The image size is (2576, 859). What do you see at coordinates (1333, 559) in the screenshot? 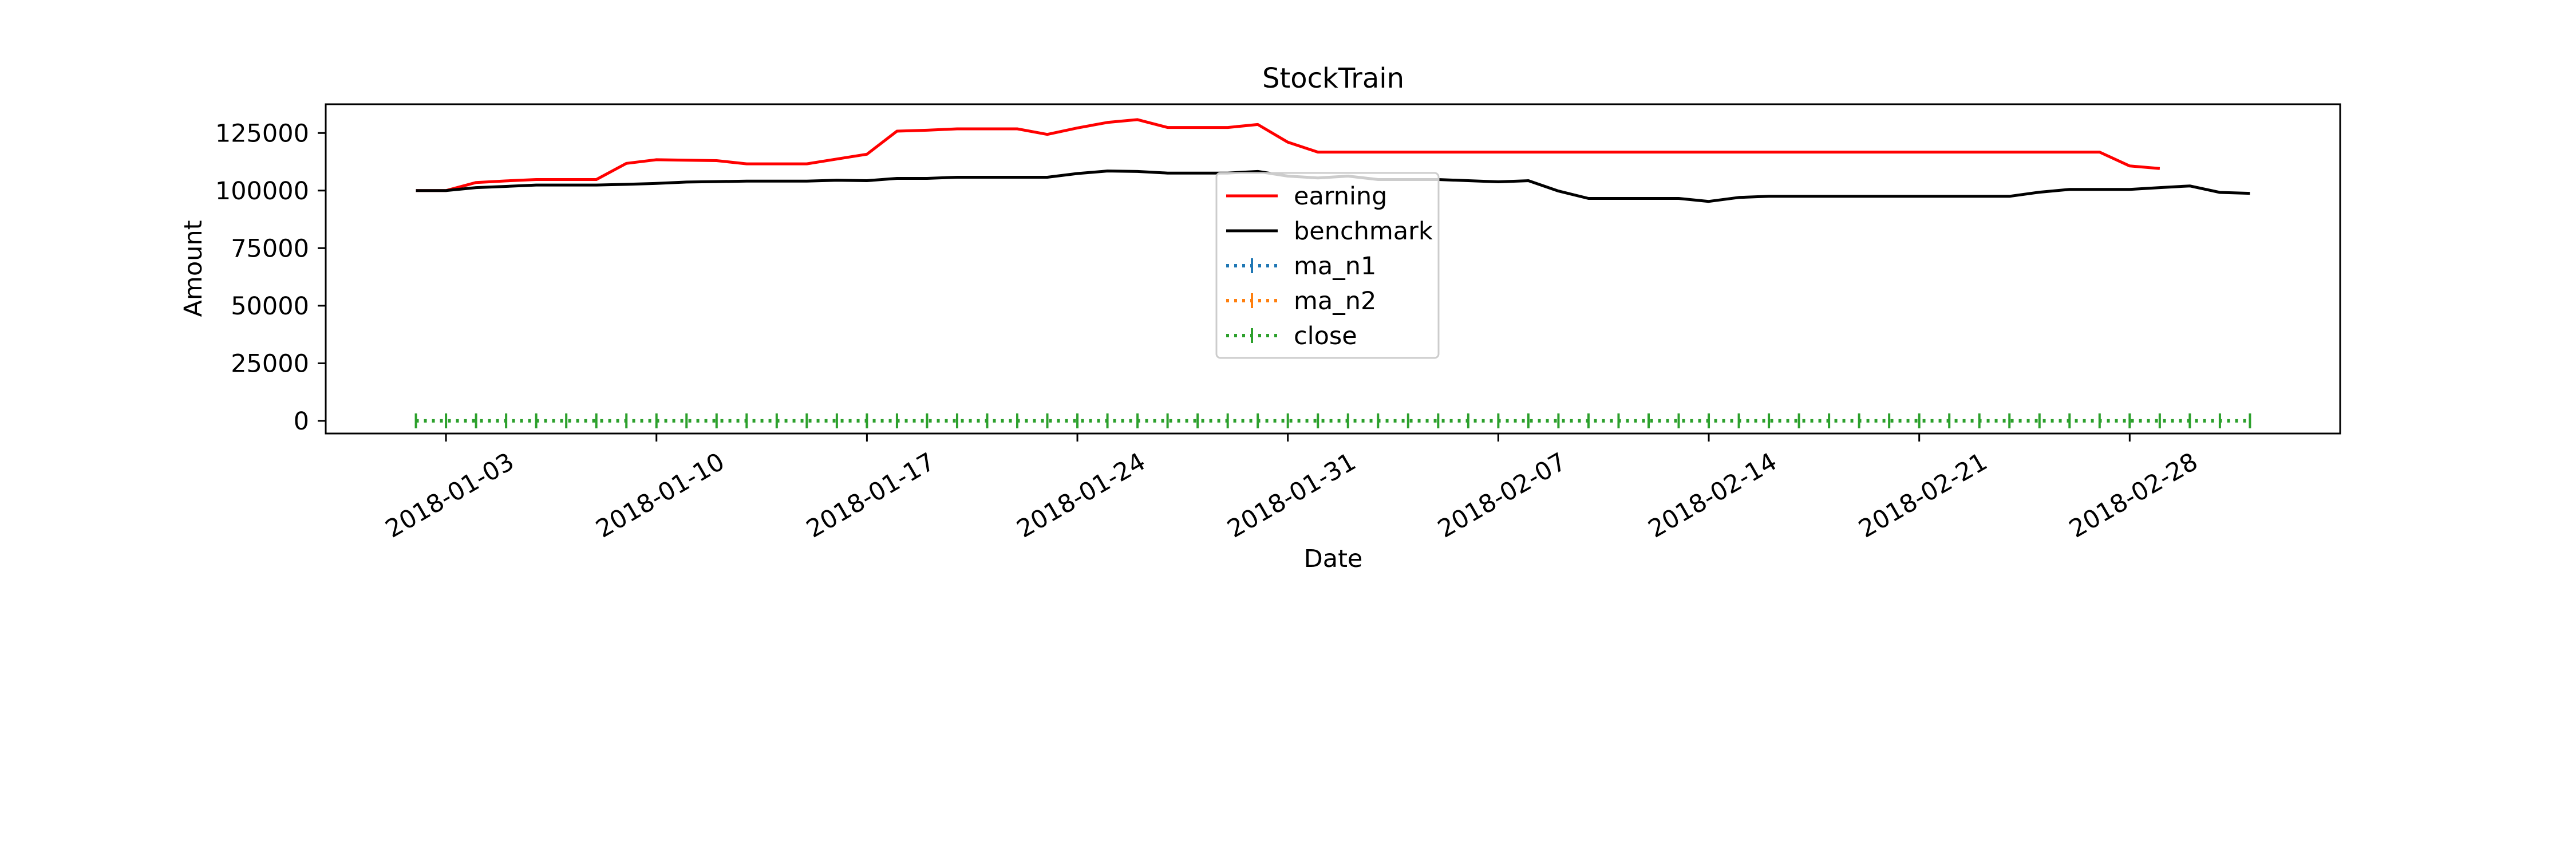
I see `x-axis-label: Date` at bounding box center [1333, 559].